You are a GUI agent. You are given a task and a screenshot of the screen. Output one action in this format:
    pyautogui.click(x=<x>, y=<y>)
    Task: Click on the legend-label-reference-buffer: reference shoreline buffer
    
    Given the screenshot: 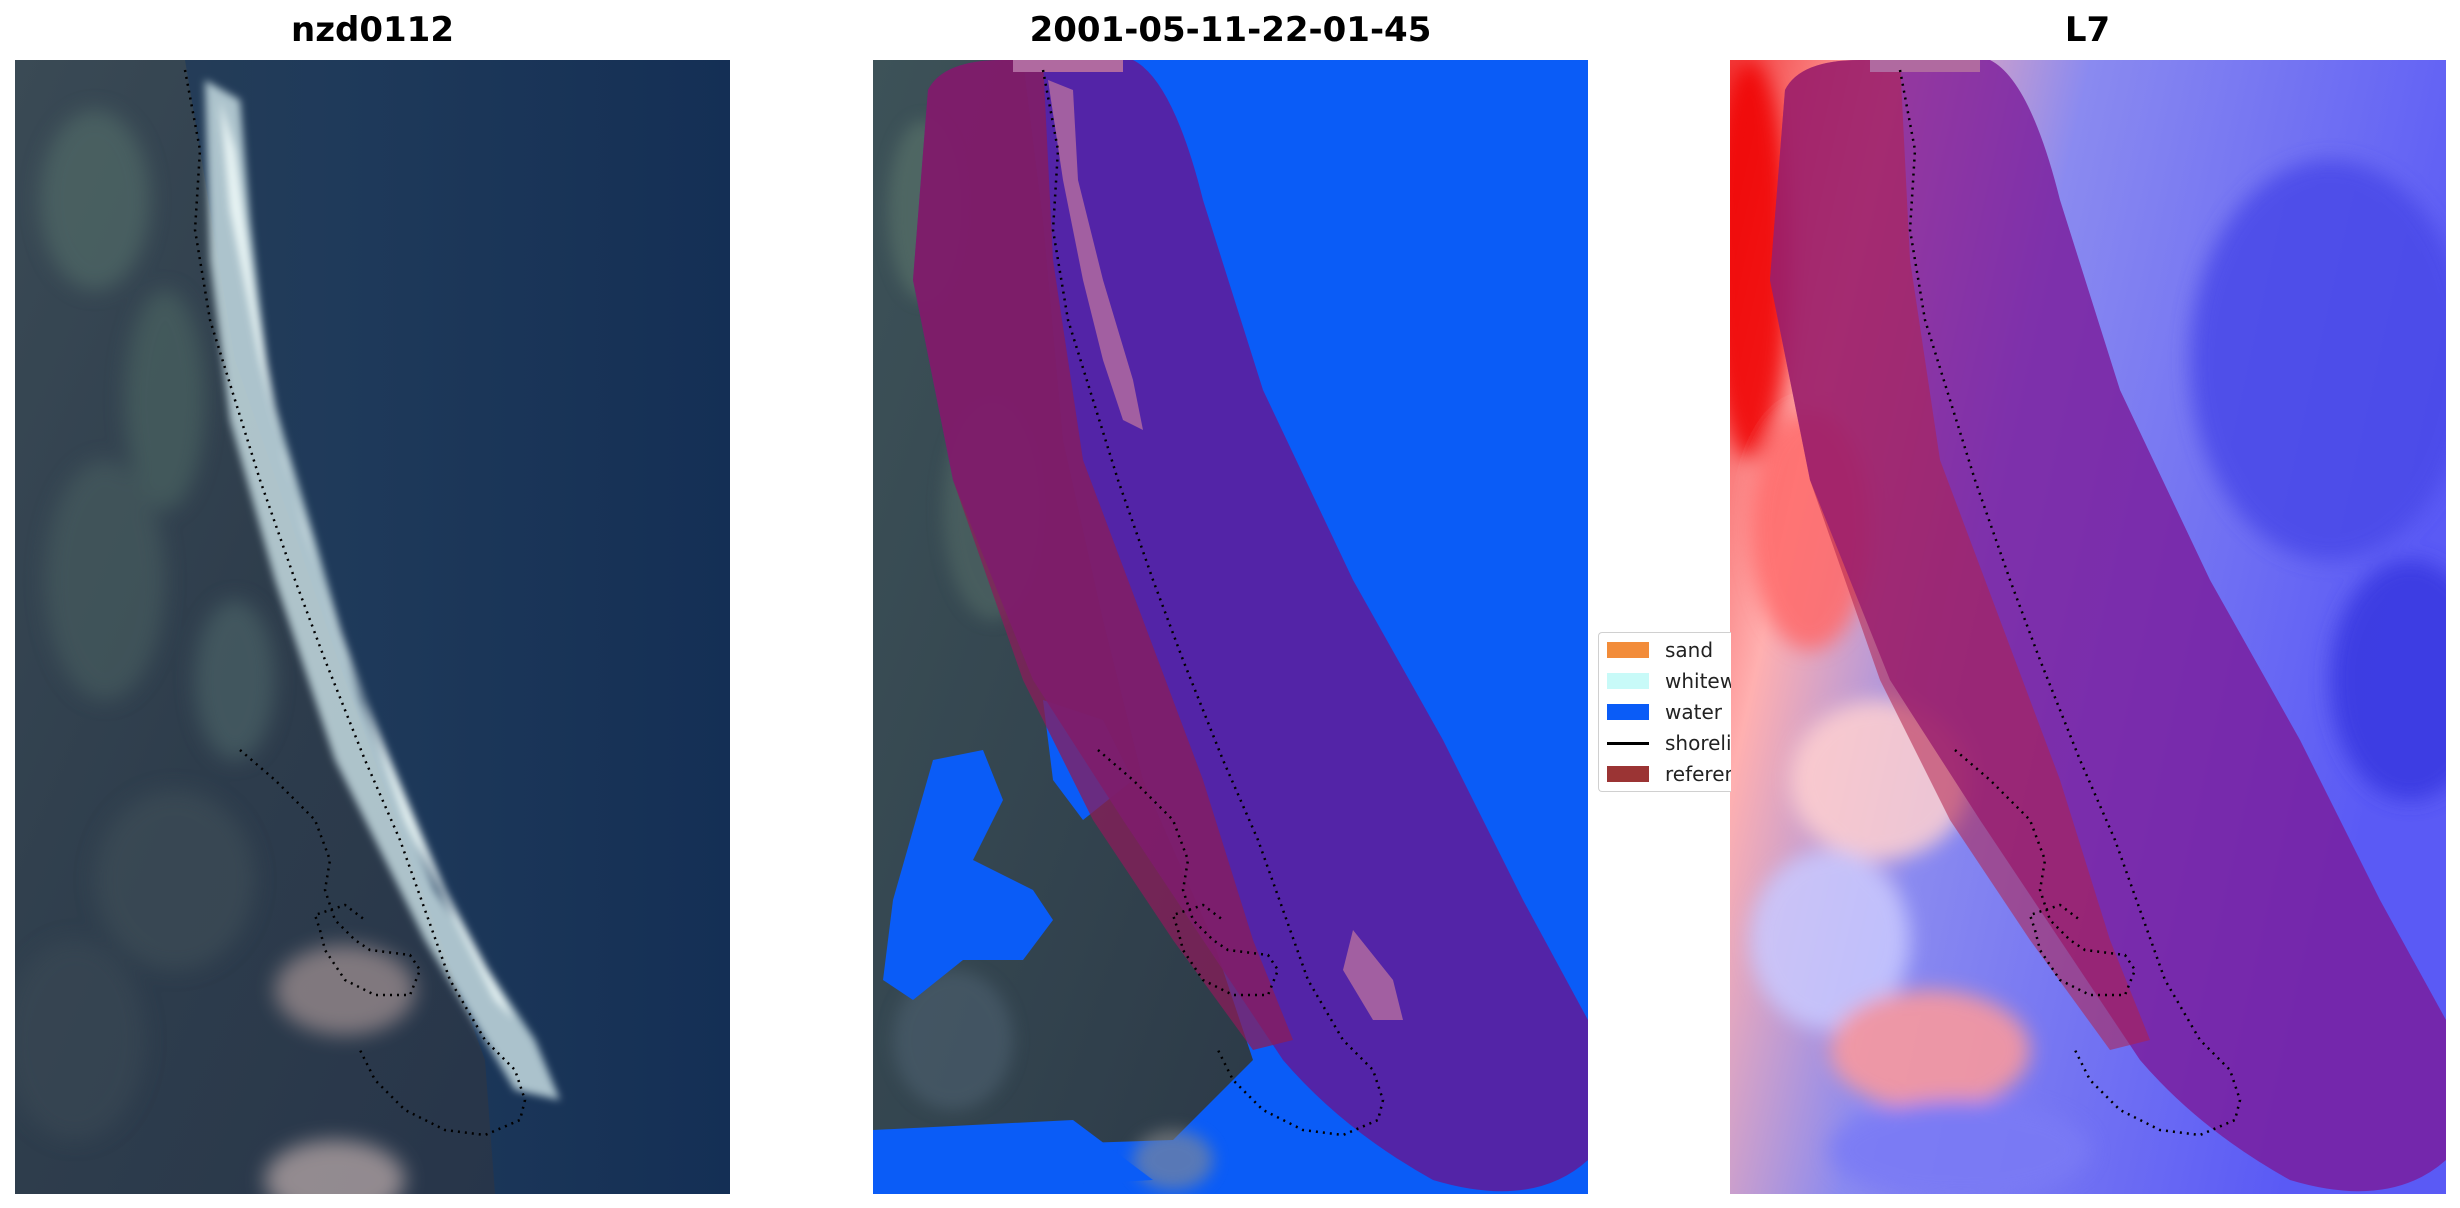 What is the action you would take?
    pyautogui.click(x=1698, y=774)
    